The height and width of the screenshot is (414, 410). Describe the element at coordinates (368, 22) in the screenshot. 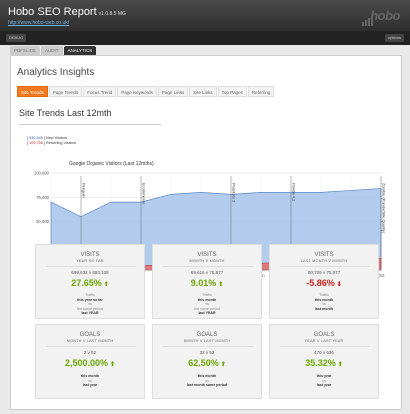

I see `logo-bars-icon` at that location.